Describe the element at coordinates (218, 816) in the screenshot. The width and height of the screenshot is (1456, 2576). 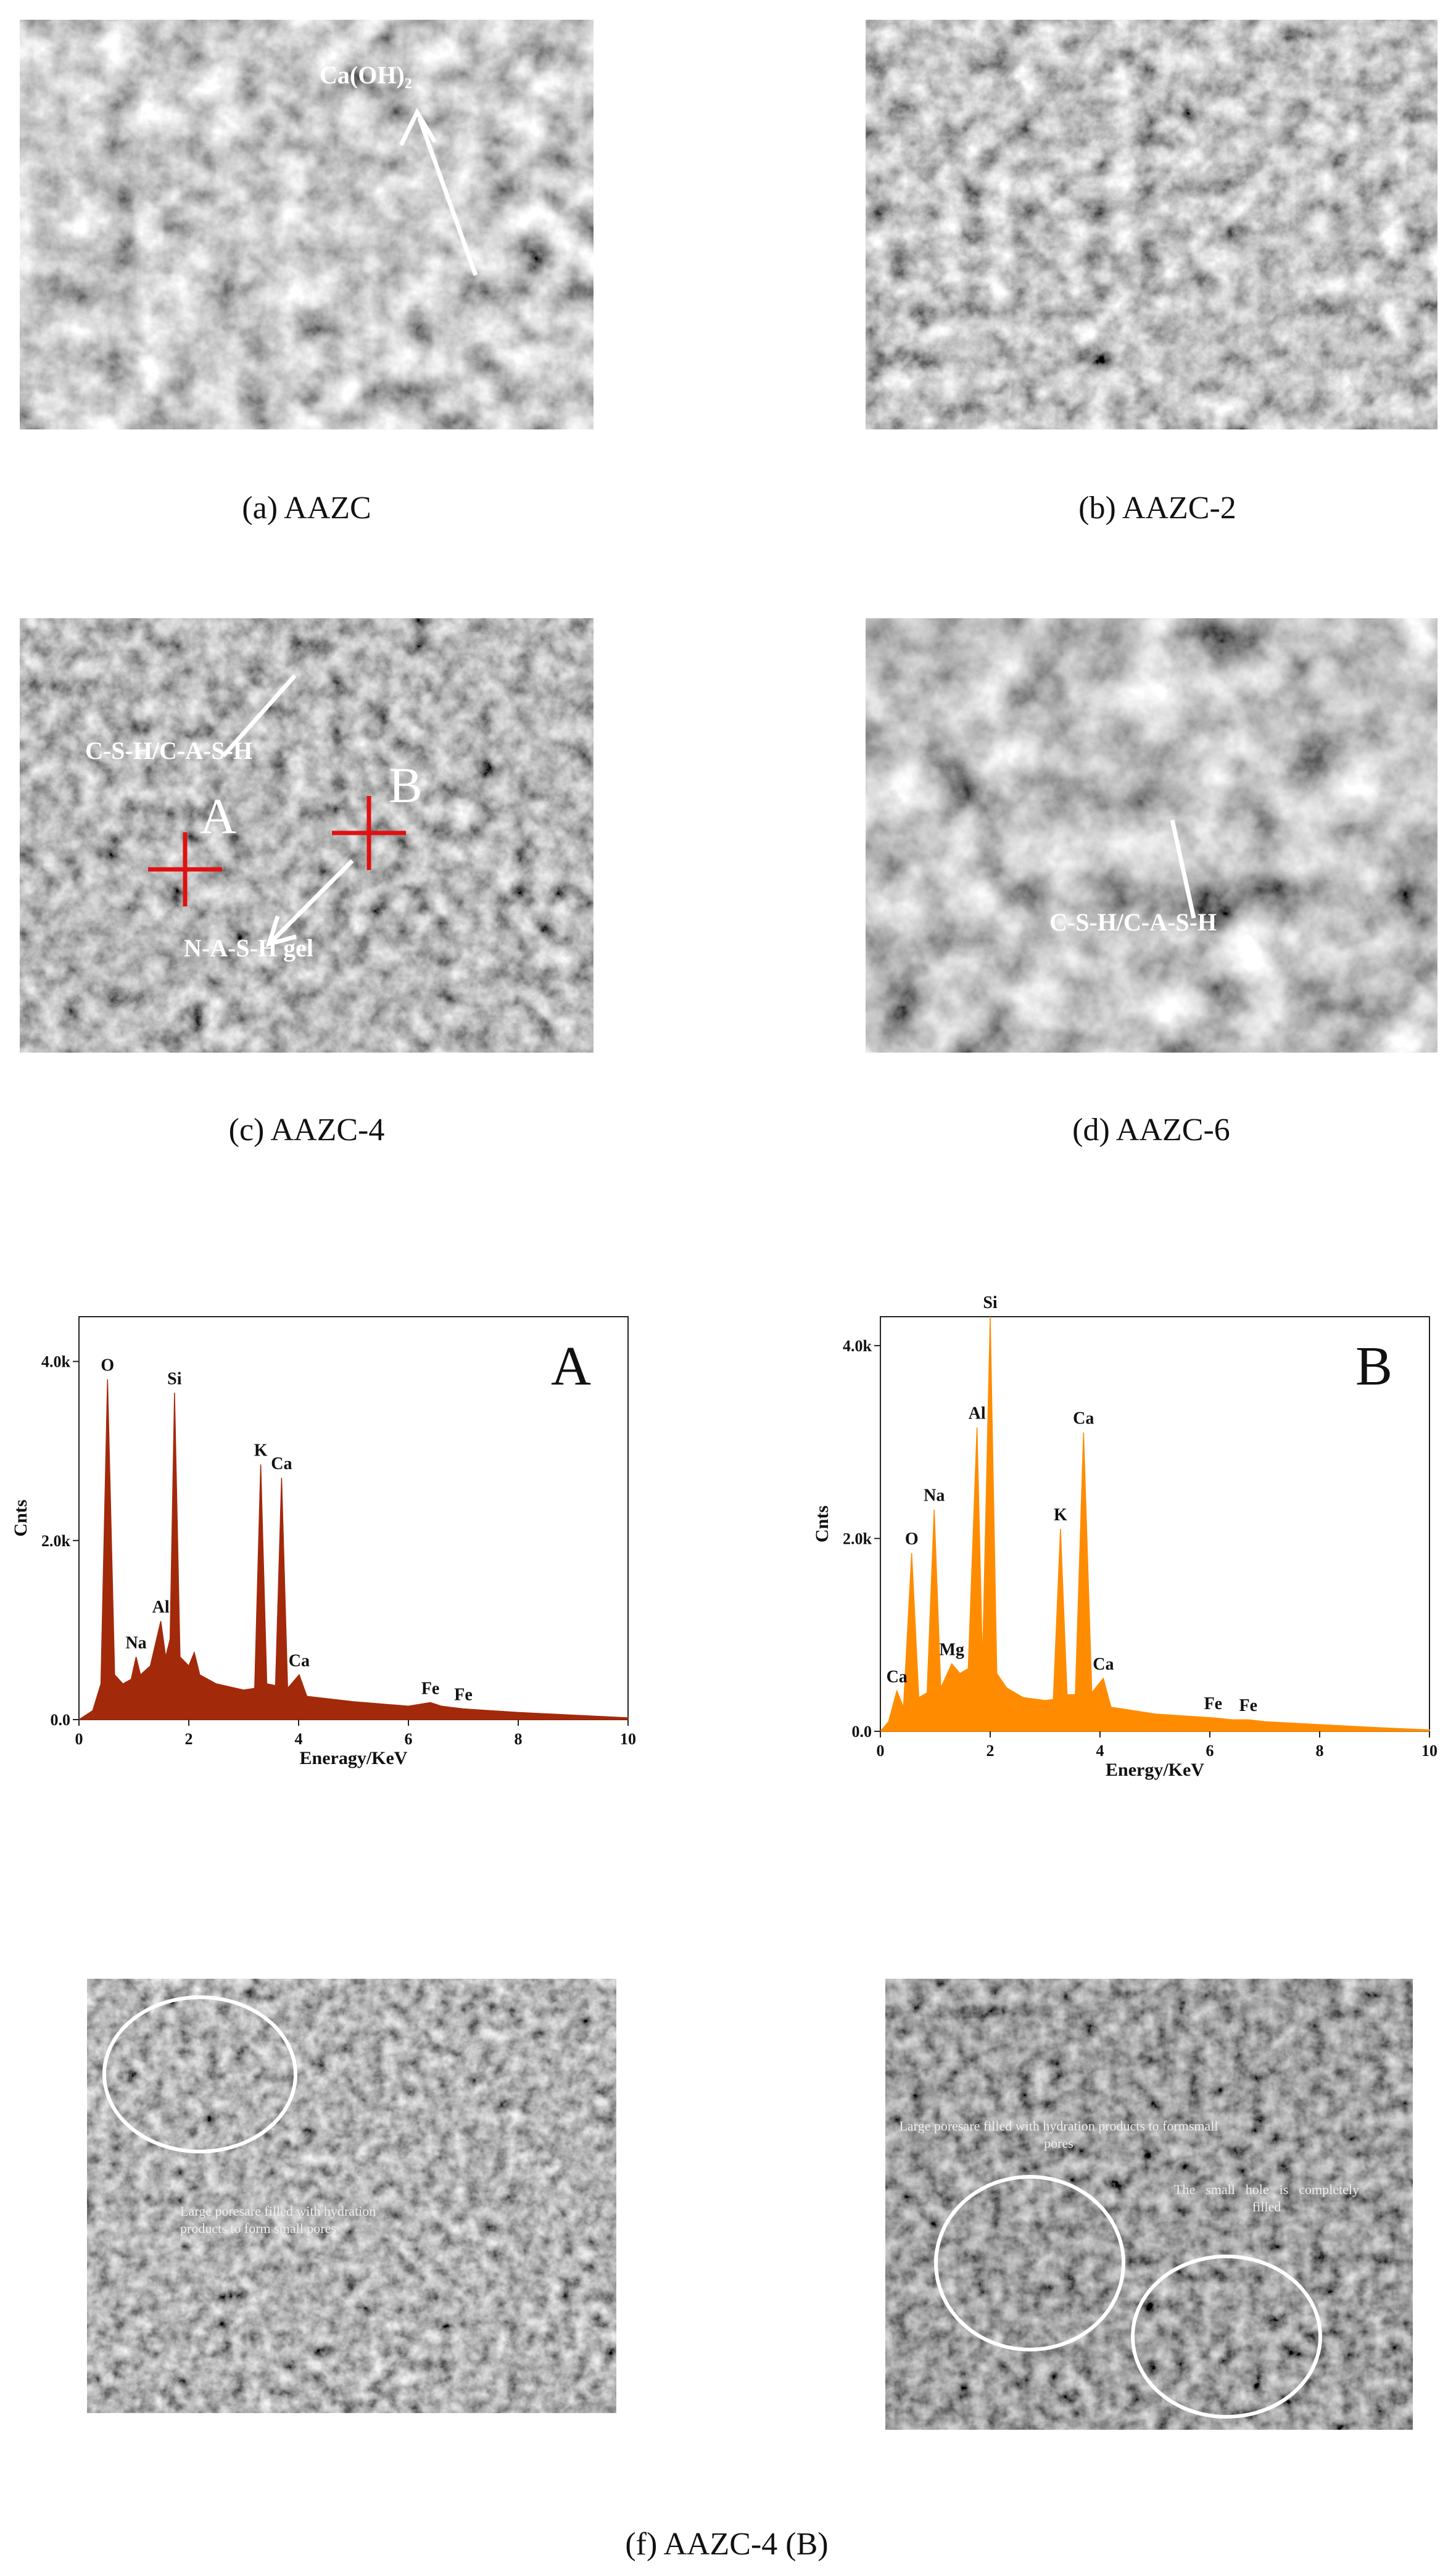
I see `annotation: A` at that location.